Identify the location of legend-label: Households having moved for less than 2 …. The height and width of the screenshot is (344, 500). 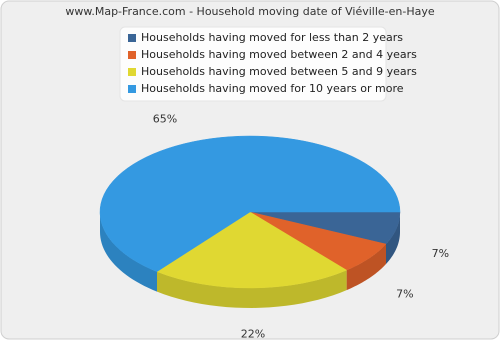
(272, 37).